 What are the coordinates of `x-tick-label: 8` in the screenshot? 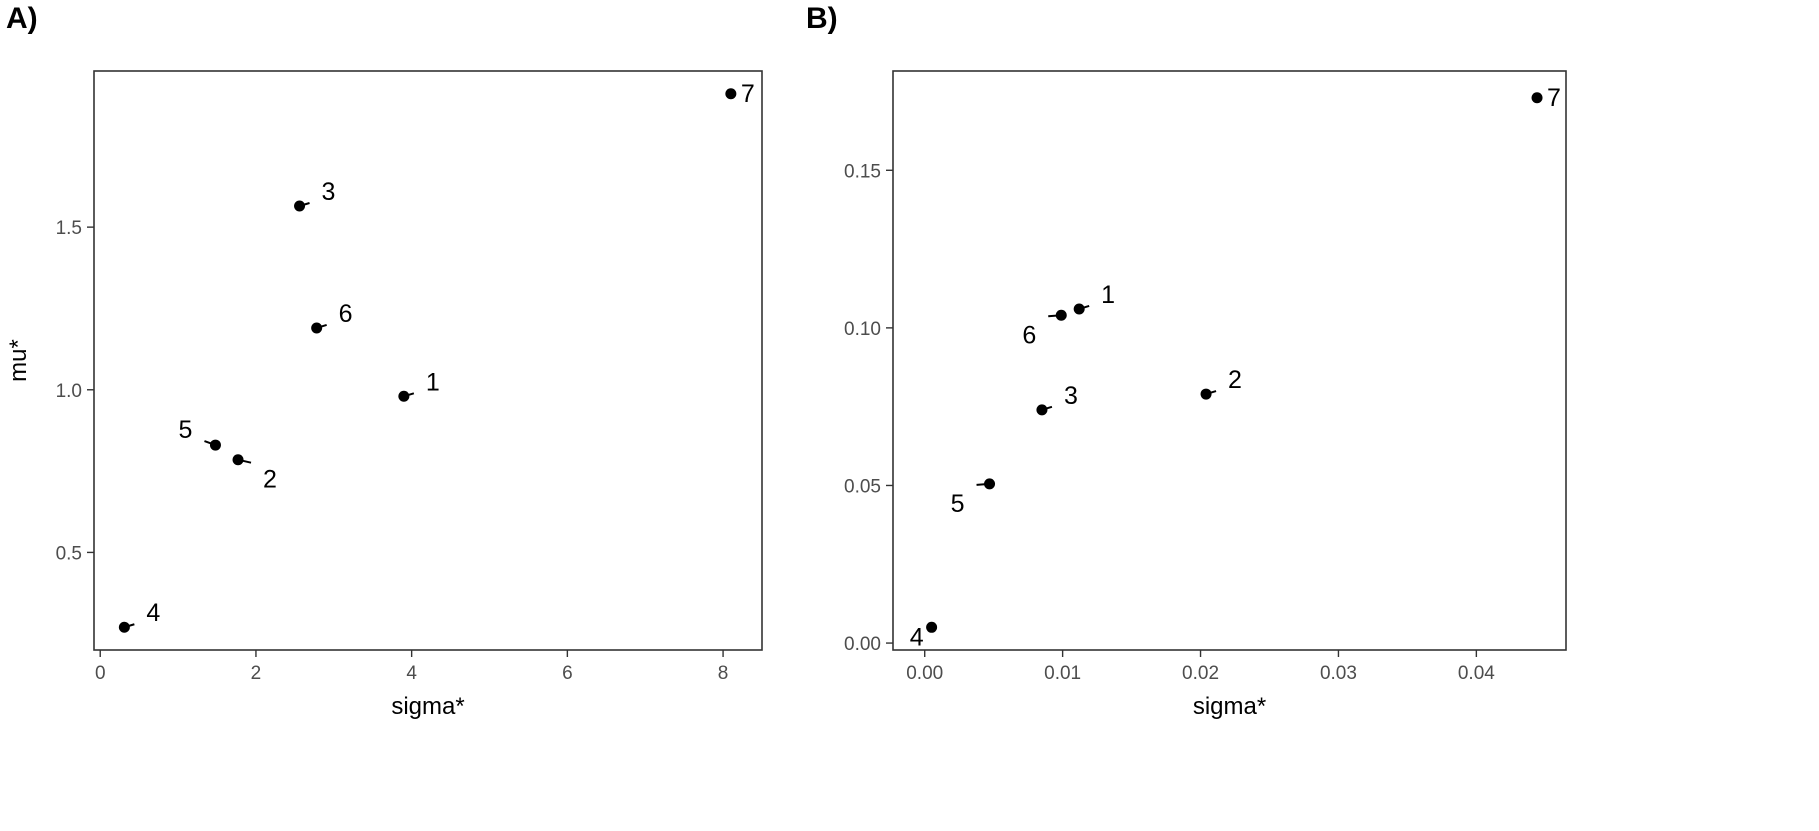 It's located at (723, 673).